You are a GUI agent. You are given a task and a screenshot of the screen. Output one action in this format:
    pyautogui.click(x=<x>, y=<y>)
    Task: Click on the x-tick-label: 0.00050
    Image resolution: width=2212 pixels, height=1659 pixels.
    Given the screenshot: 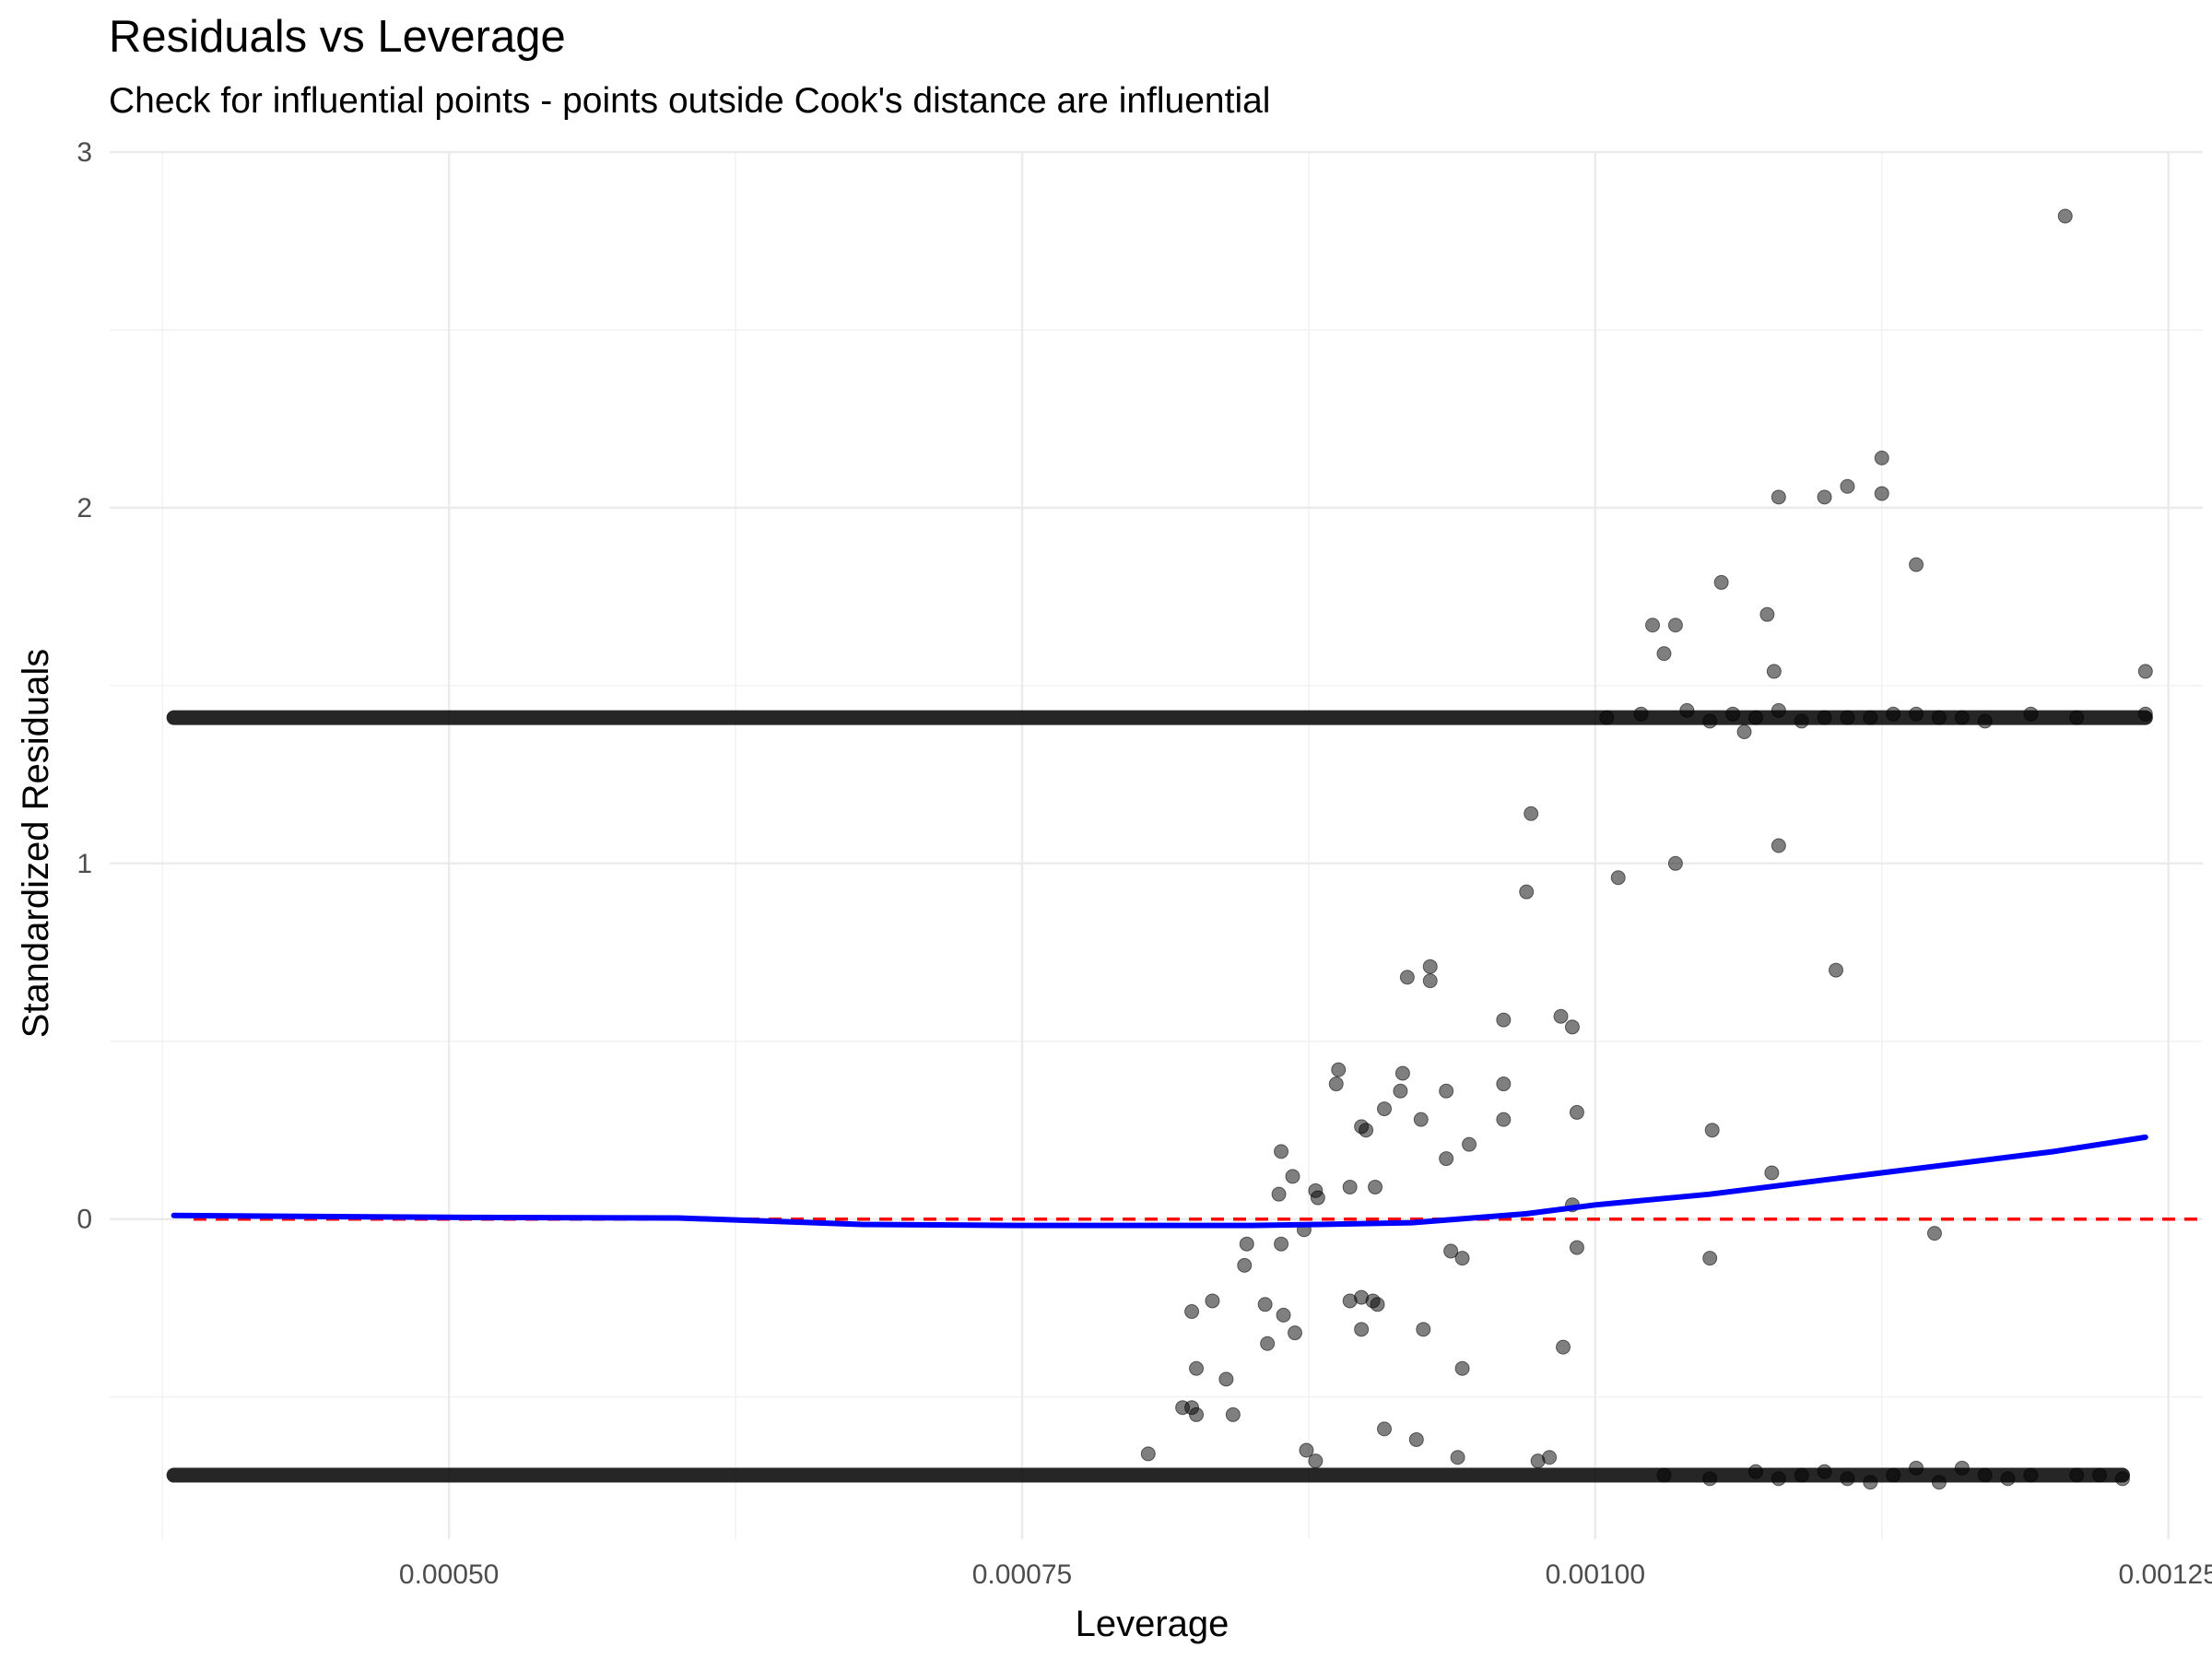 What is the action you would take?
    pyautogui.click(x=449, y=1574)
    